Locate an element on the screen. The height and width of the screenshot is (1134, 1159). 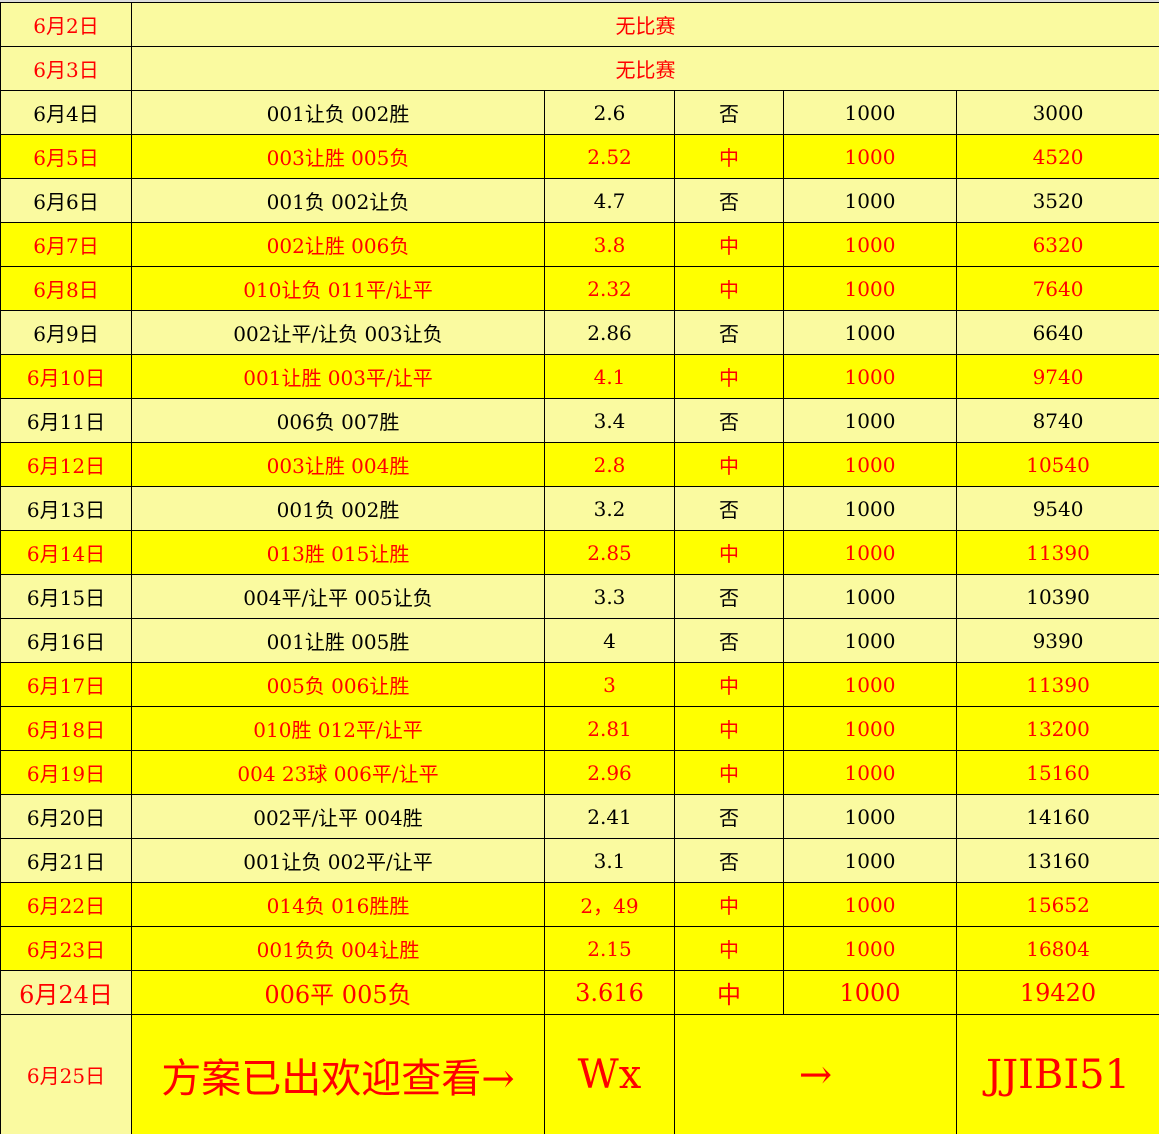
arrow-icon: → is located at coordinates (816, 1074).